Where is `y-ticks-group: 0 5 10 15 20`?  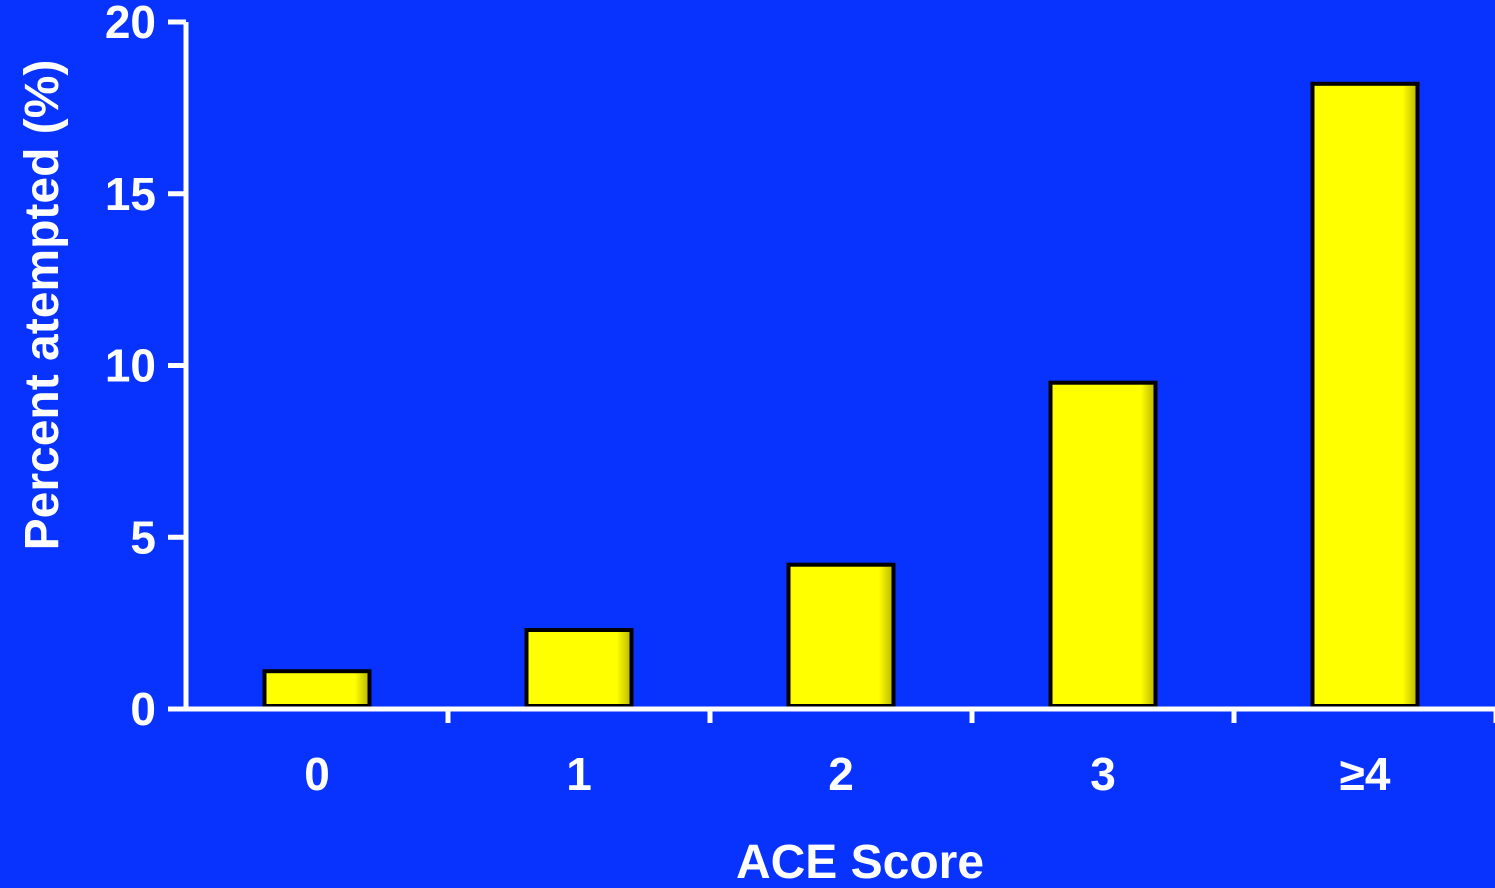 y-ticks-group: 0 5 10 15 20 is located at coordinates (145, 367).